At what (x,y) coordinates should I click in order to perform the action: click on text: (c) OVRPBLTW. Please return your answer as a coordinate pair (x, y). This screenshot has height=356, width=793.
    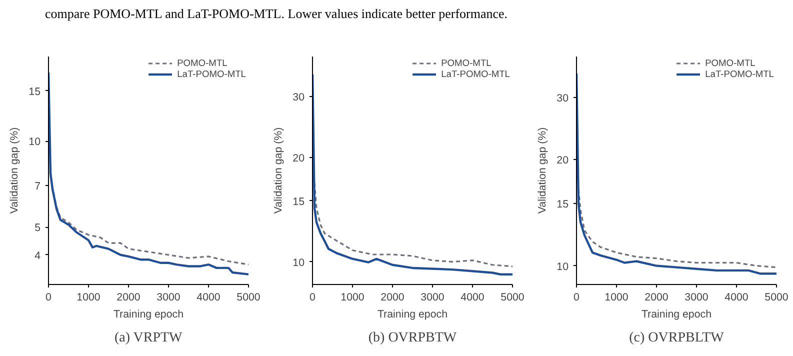
    Looking at the image, I should click on (677, 338).